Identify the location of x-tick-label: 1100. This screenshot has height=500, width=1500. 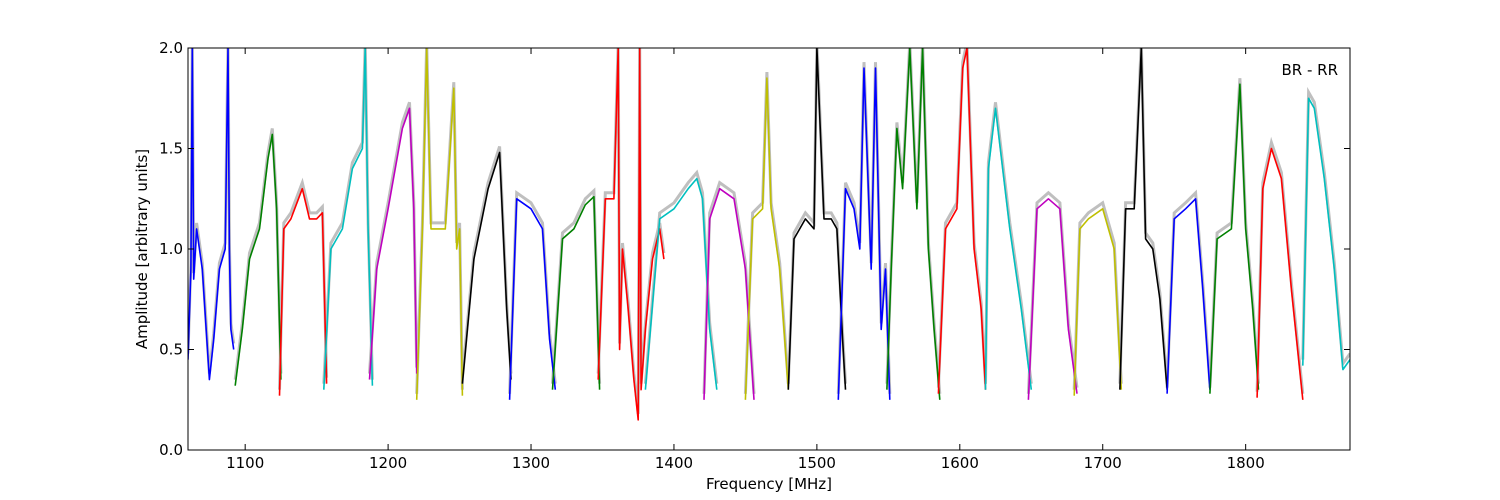
(245, 463).